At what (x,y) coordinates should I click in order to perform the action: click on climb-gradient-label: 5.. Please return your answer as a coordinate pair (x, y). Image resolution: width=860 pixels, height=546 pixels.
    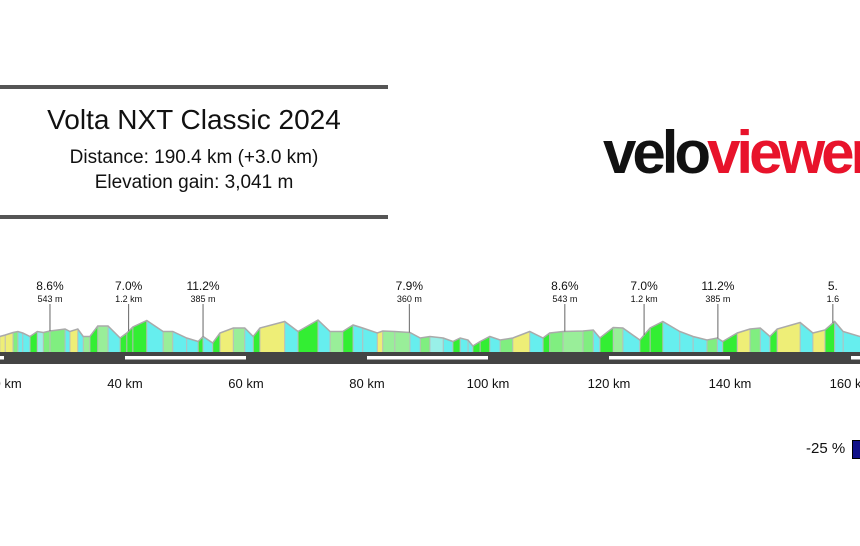
    Looking at the image, I should click on (833, 286).